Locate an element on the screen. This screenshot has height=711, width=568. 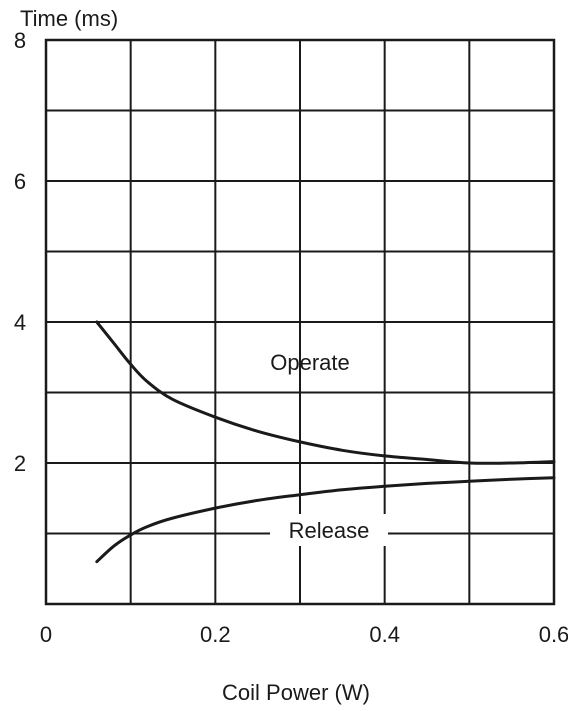
x-tick-label: 0 is located at coordinates (46, 634).